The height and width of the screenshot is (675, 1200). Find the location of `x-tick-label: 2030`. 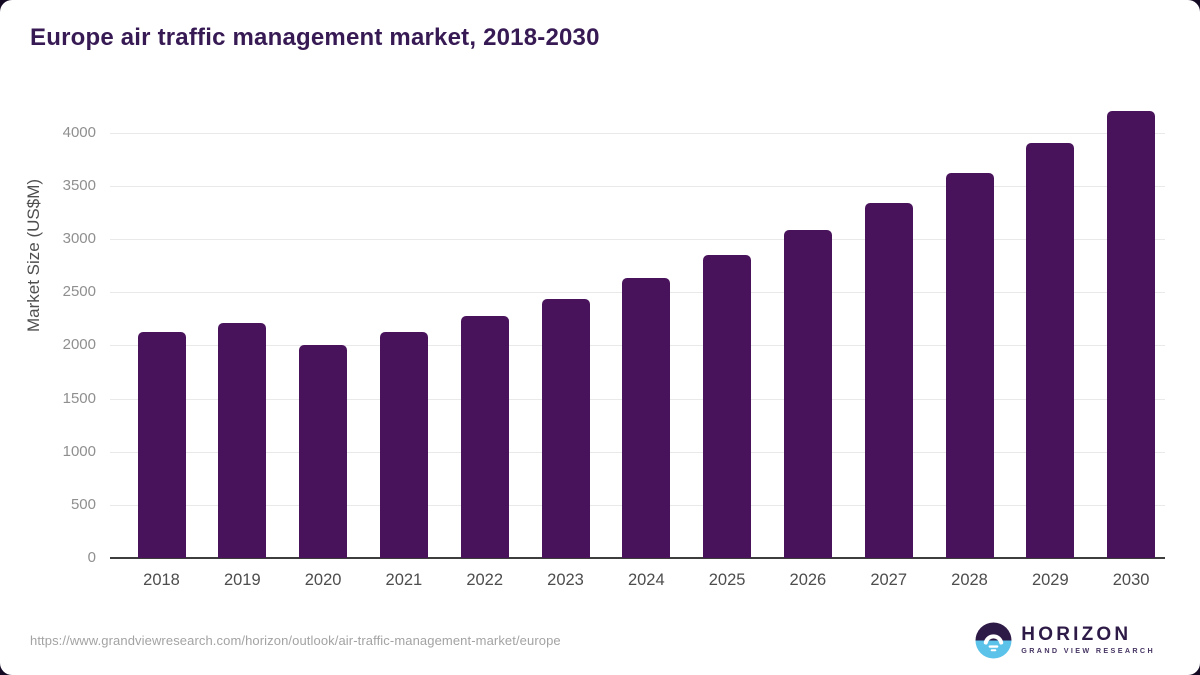

x-tick-label: 2030 is located at coordinates (1131, 580).